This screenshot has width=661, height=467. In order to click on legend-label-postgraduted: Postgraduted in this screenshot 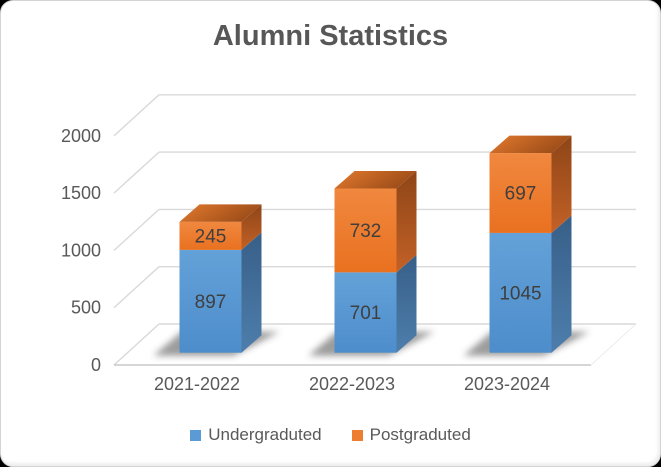, I will do `click(420, 434)`.